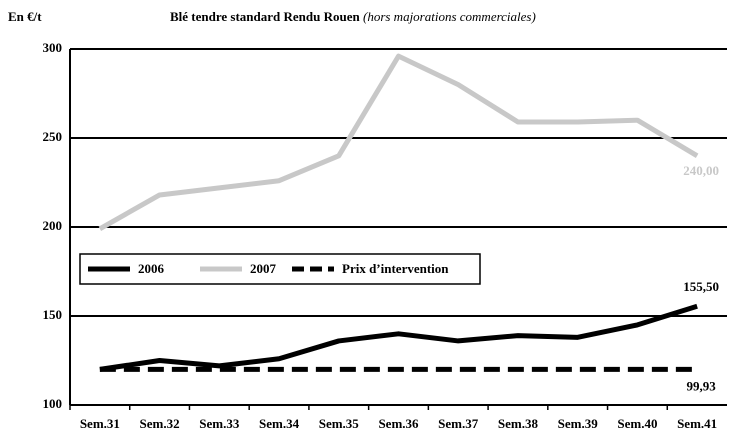 This screenshot has width=747, height=445. I want to click on value-label: 155,50, so click(701, 286).